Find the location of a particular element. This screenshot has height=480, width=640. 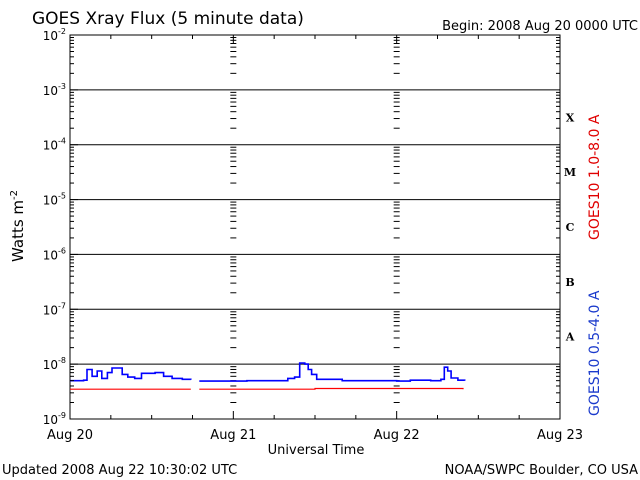

series-line-long-channel is located at coordinates (331, 388).